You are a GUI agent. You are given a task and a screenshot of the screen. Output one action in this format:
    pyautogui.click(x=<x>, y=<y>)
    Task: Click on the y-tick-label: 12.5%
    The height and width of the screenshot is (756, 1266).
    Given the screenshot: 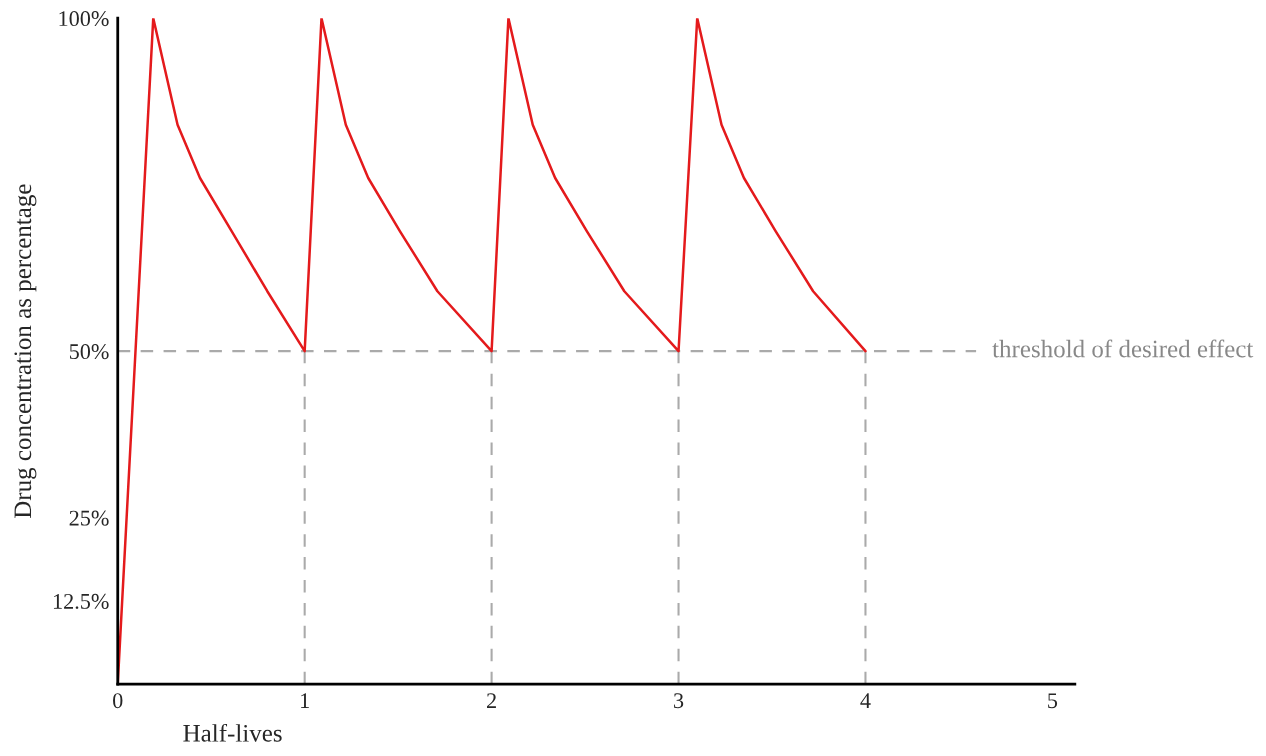 What is the action you would take?
    pyautogui.click(x=81, y=601)
    